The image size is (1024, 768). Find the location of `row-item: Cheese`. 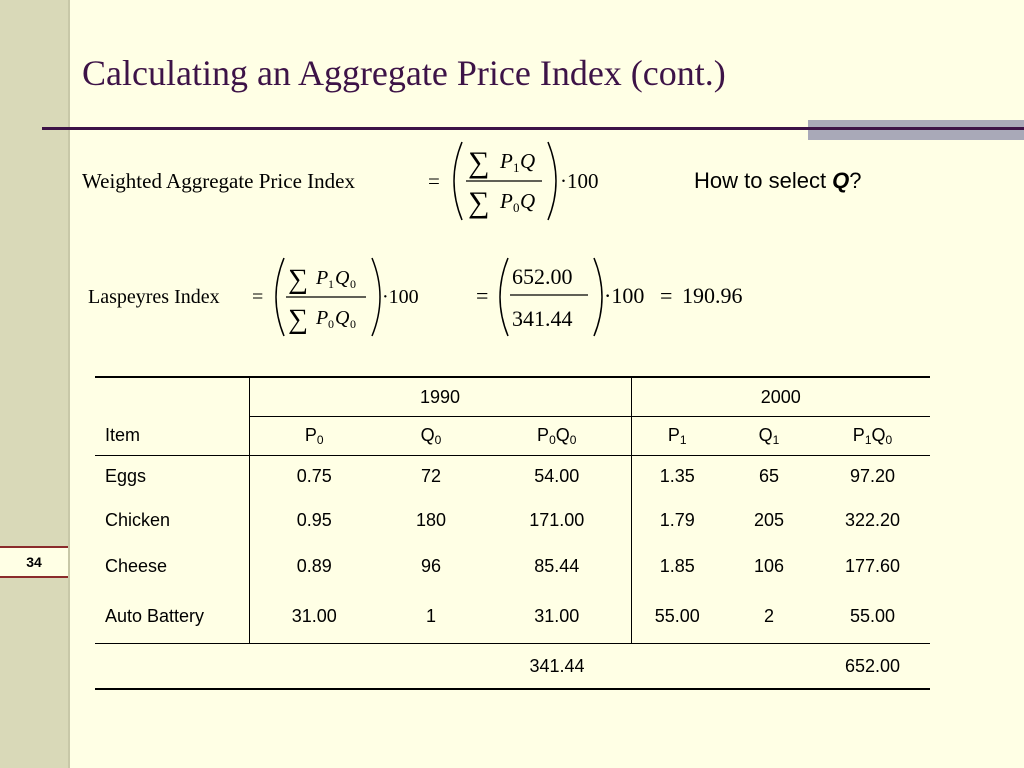

row-item: Cheese is located at coordinates (136, 566).